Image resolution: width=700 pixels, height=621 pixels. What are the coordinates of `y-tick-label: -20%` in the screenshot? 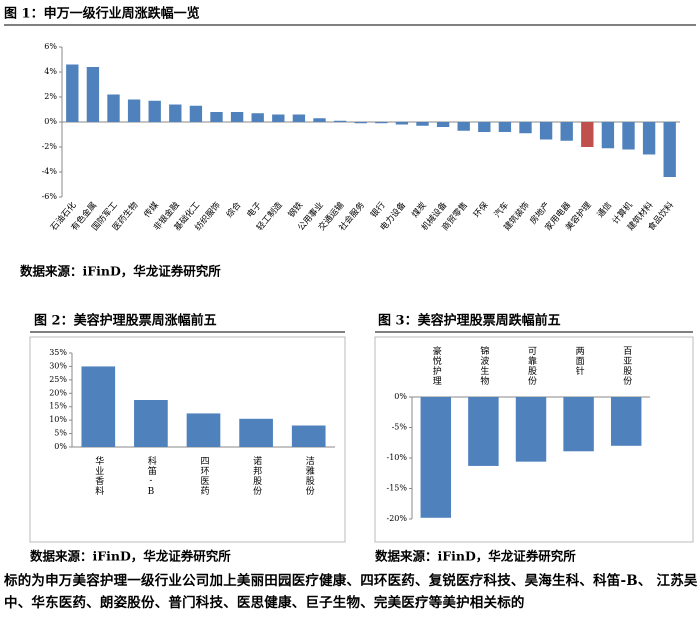 It's located at (397, 518).